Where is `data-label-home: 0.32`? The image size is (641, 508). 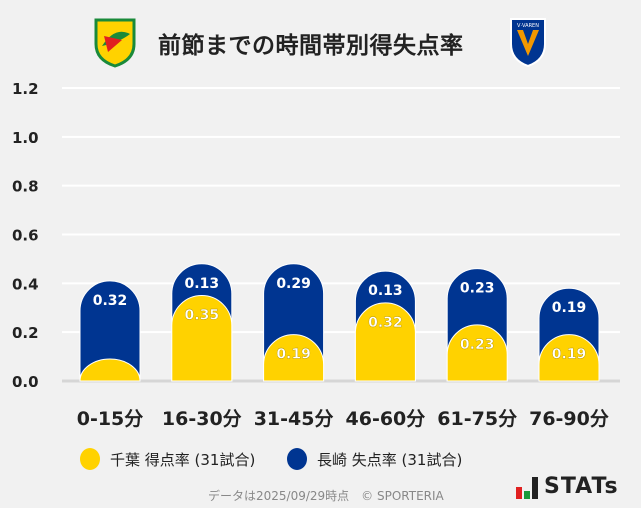
data-label-home: 0.32 is located at coordinates (385, 323).